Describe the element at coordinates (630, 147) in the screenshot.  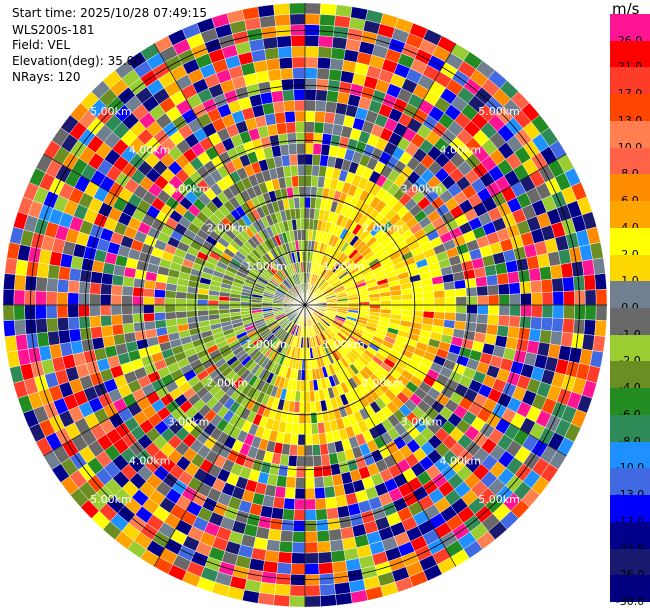
I see `colorbar-label: 10.0` at that location.